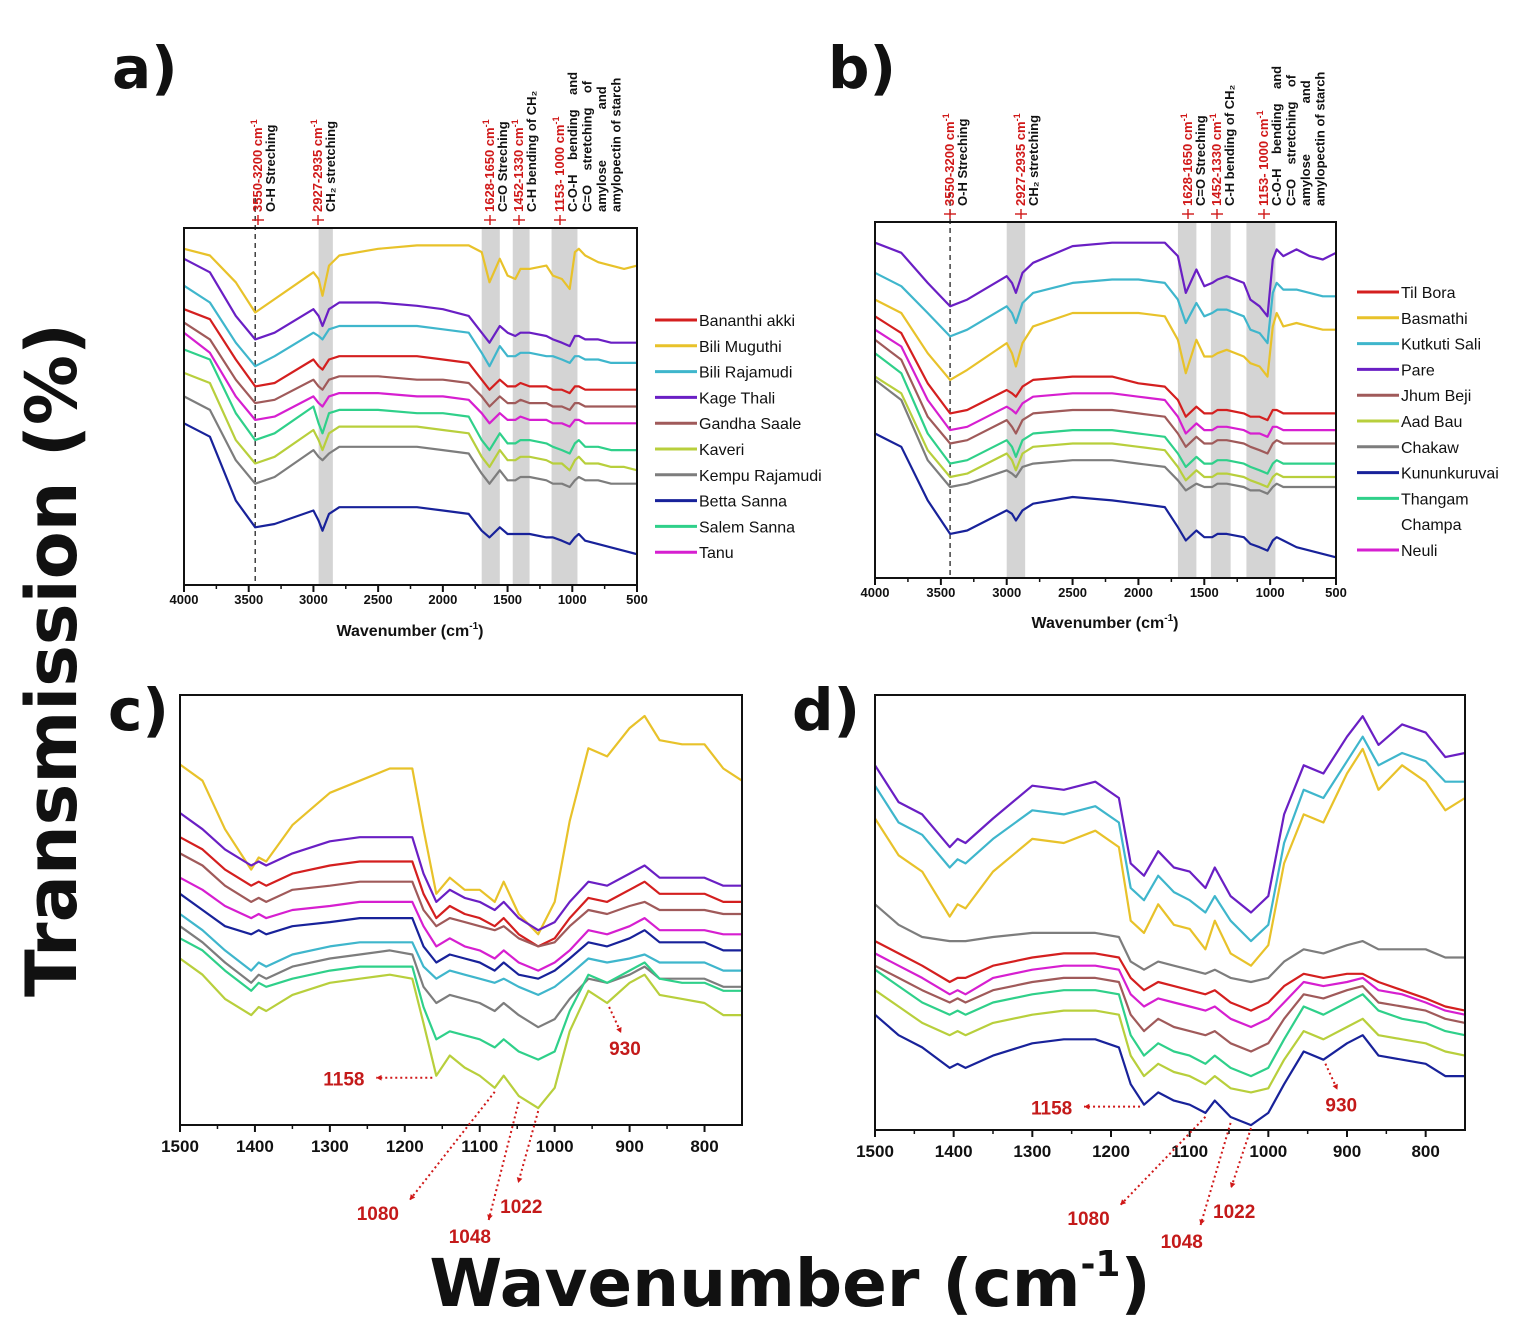  I want to click on annotation-description: C-O-H bending and, so click(1276, 136).